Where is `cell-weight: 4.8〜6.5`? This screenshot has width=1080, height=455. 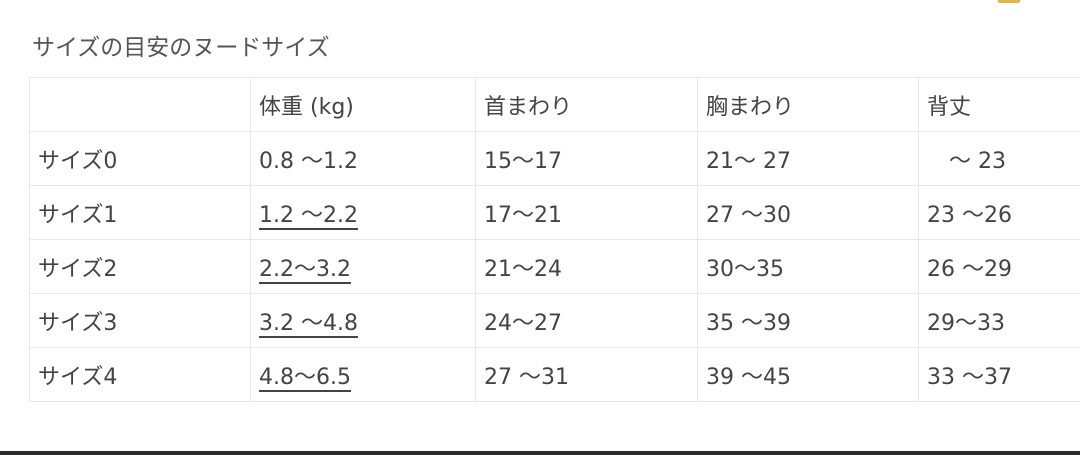
cell-weight: 4.8〜6.5 is located at coordinates (363, 374).